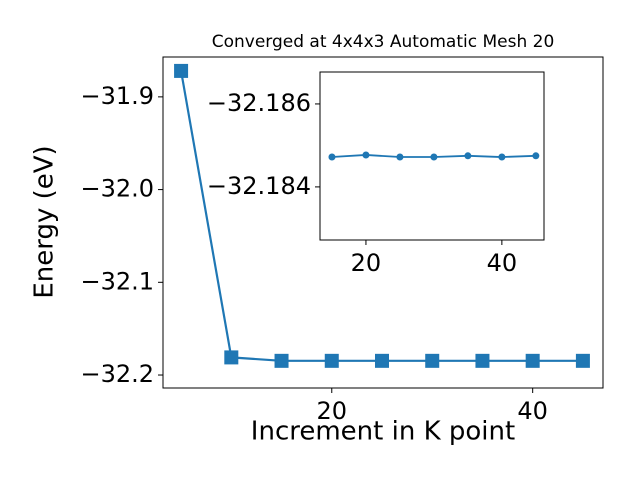  I want to click on y-tick-label: −32.2, so click(117, 374).